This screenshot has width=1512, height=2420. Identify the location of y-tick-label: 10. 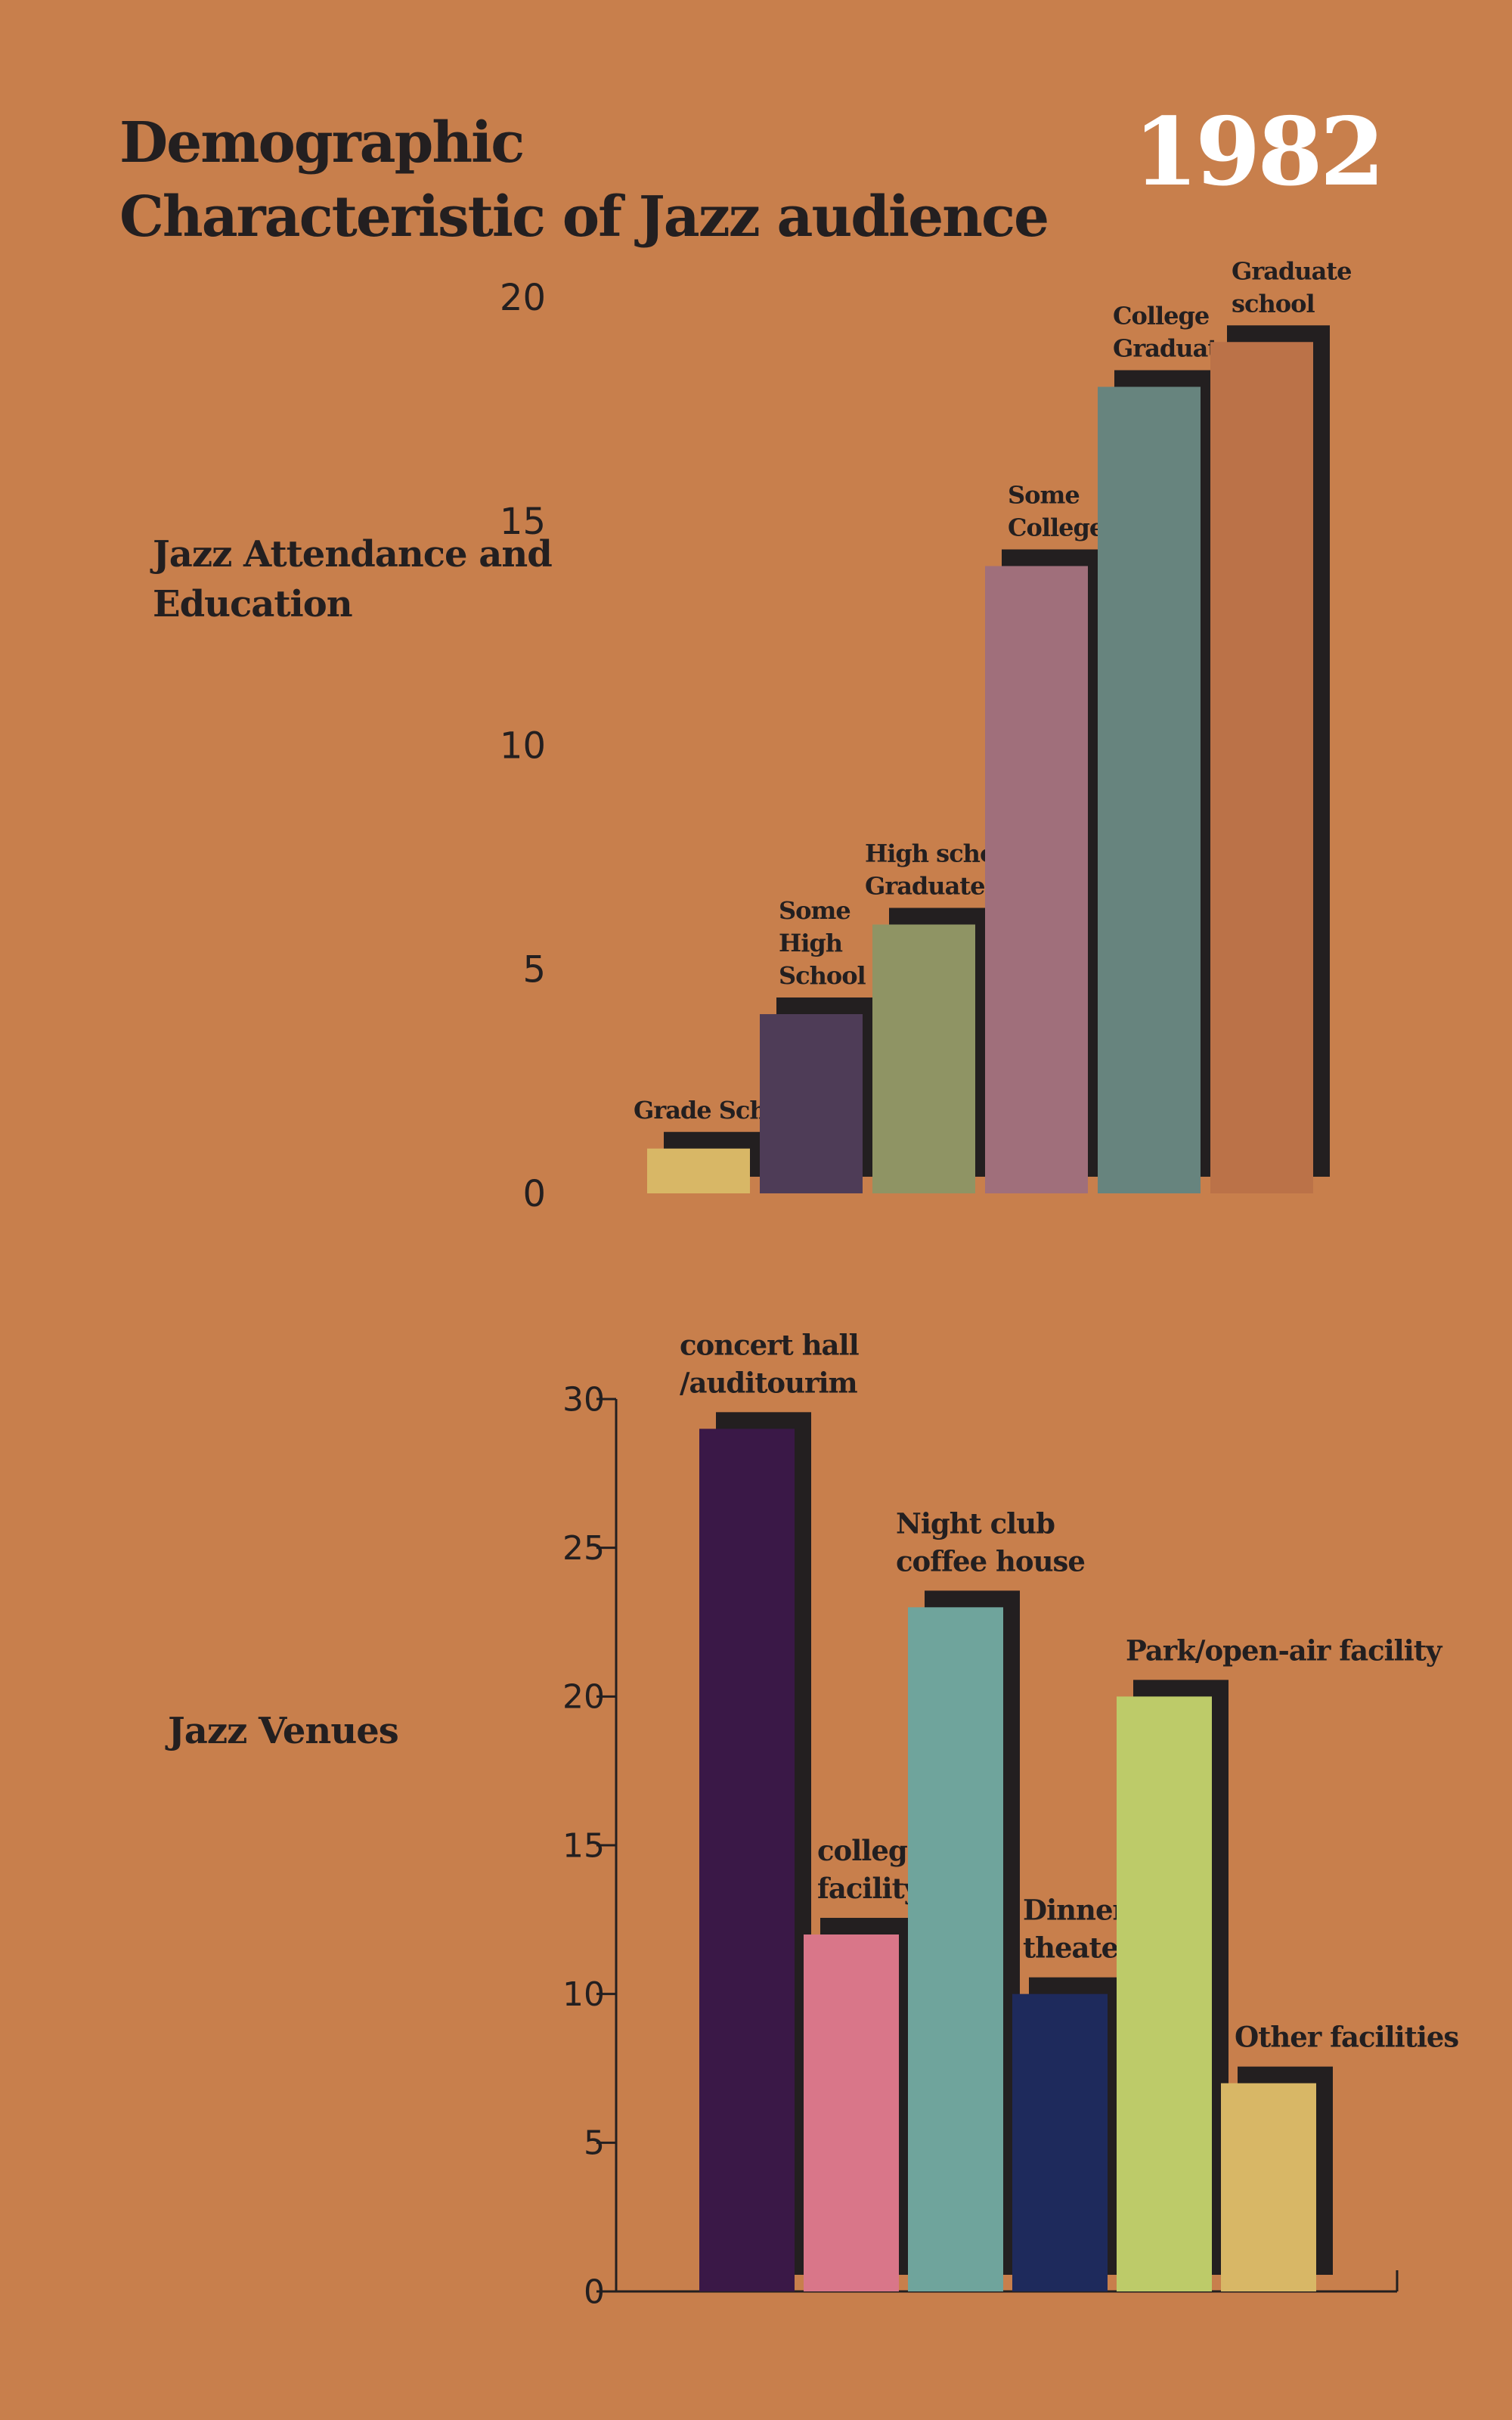
(523, 745).